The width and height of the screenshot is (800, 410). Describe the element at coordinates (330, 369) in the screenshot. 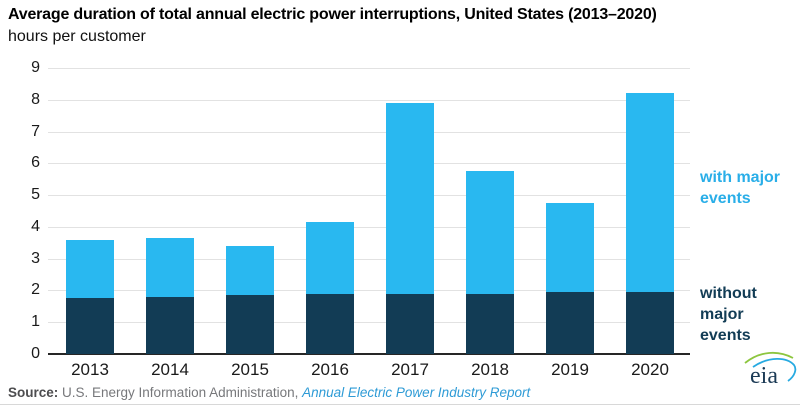

I see `x-axis-label-2016: 2016` at that location.